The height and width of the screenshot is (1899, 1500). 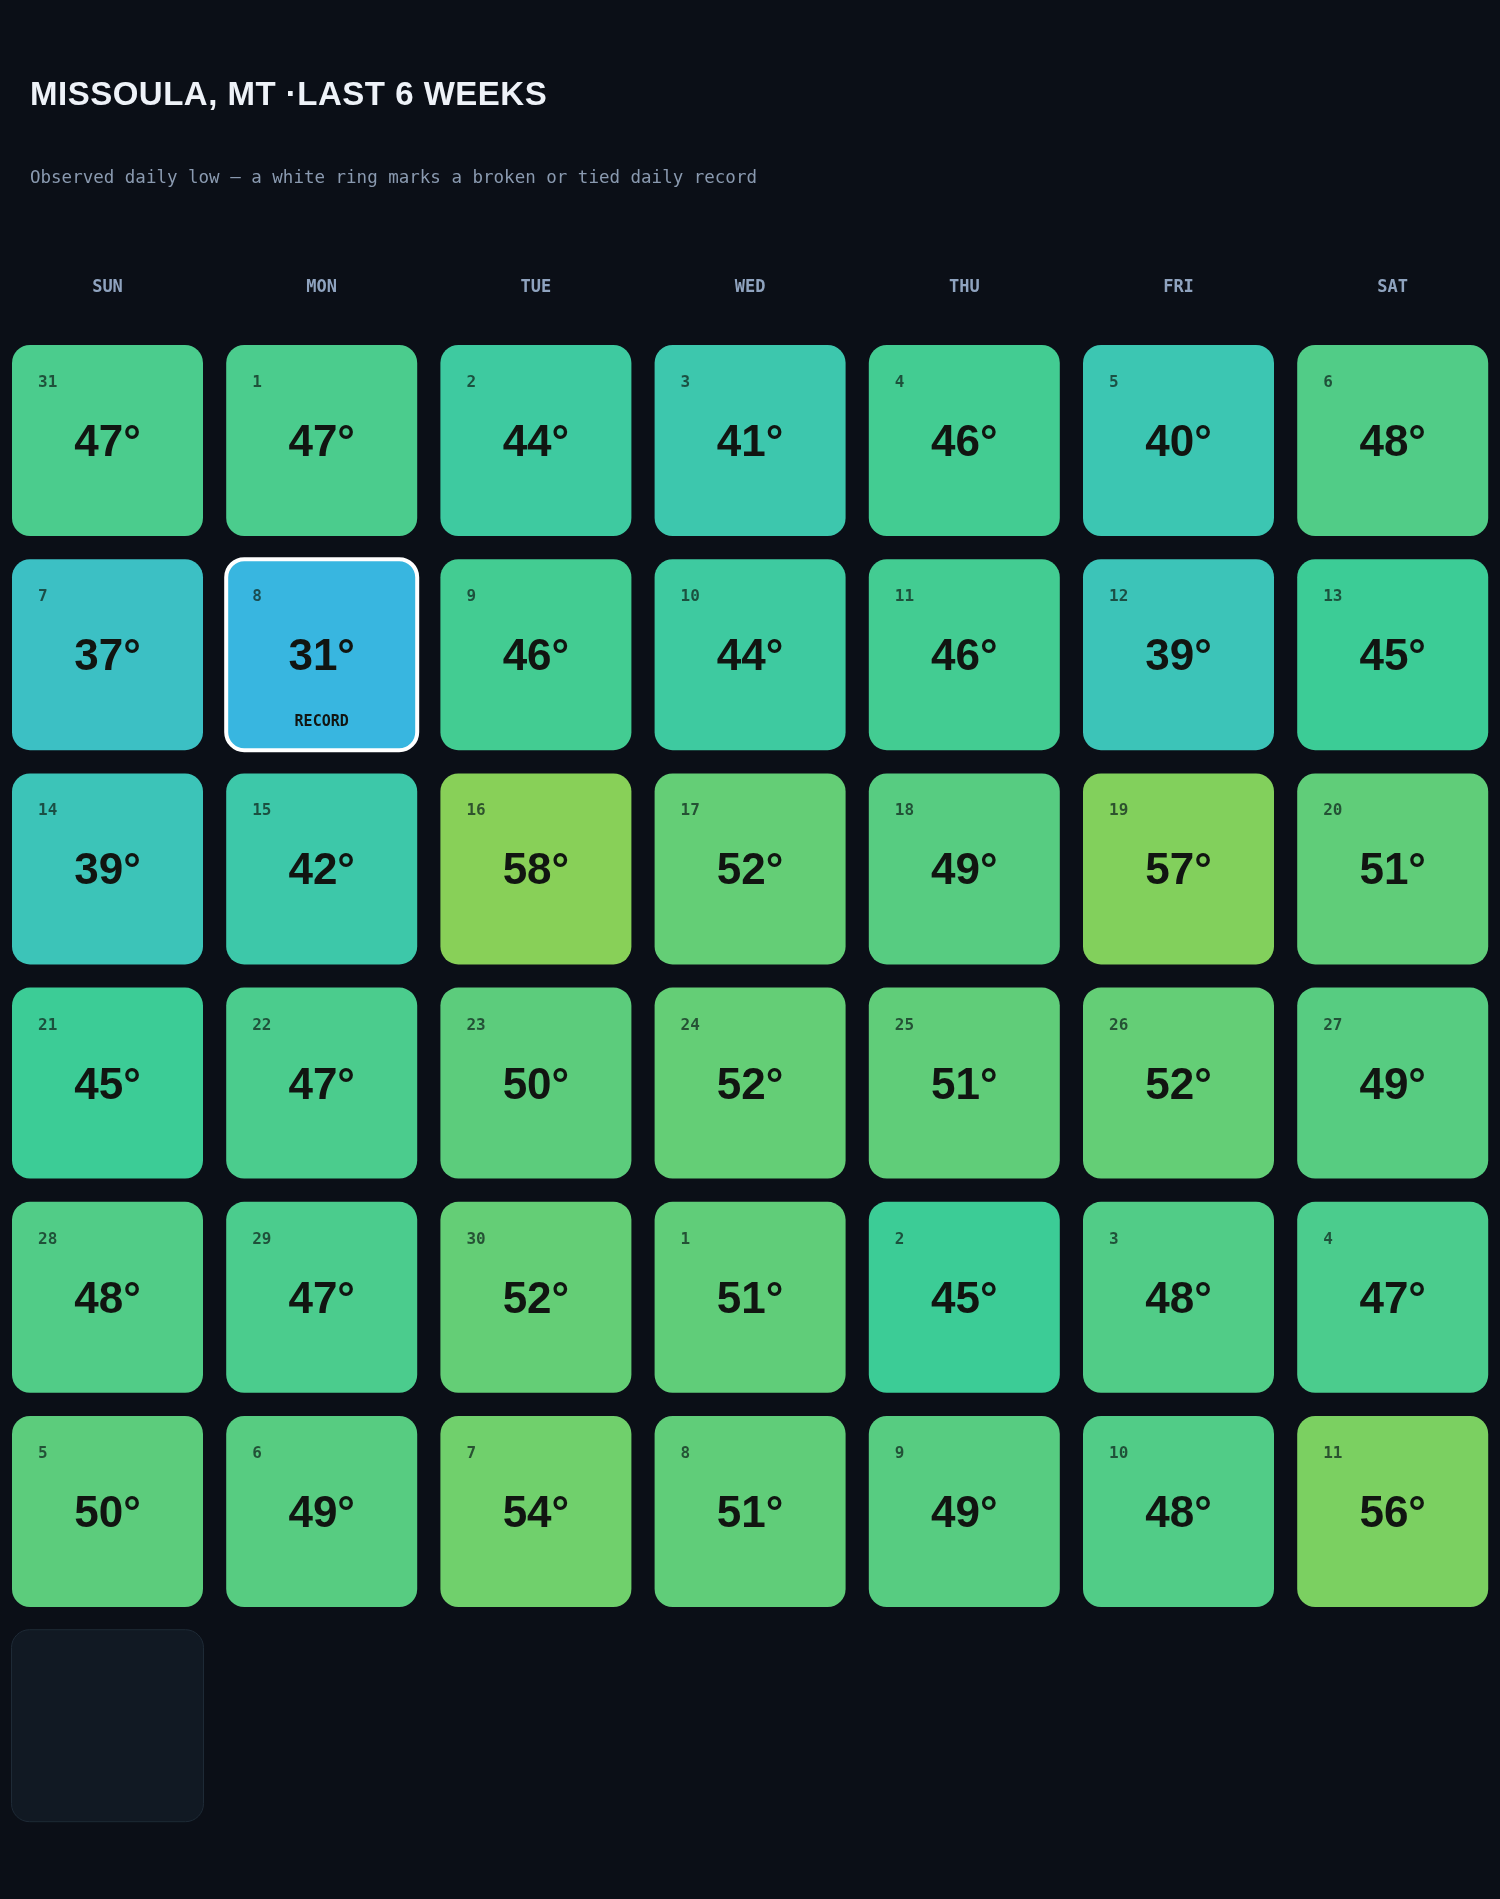 I want to click on annotation: 18, so click(x=904, y=810).